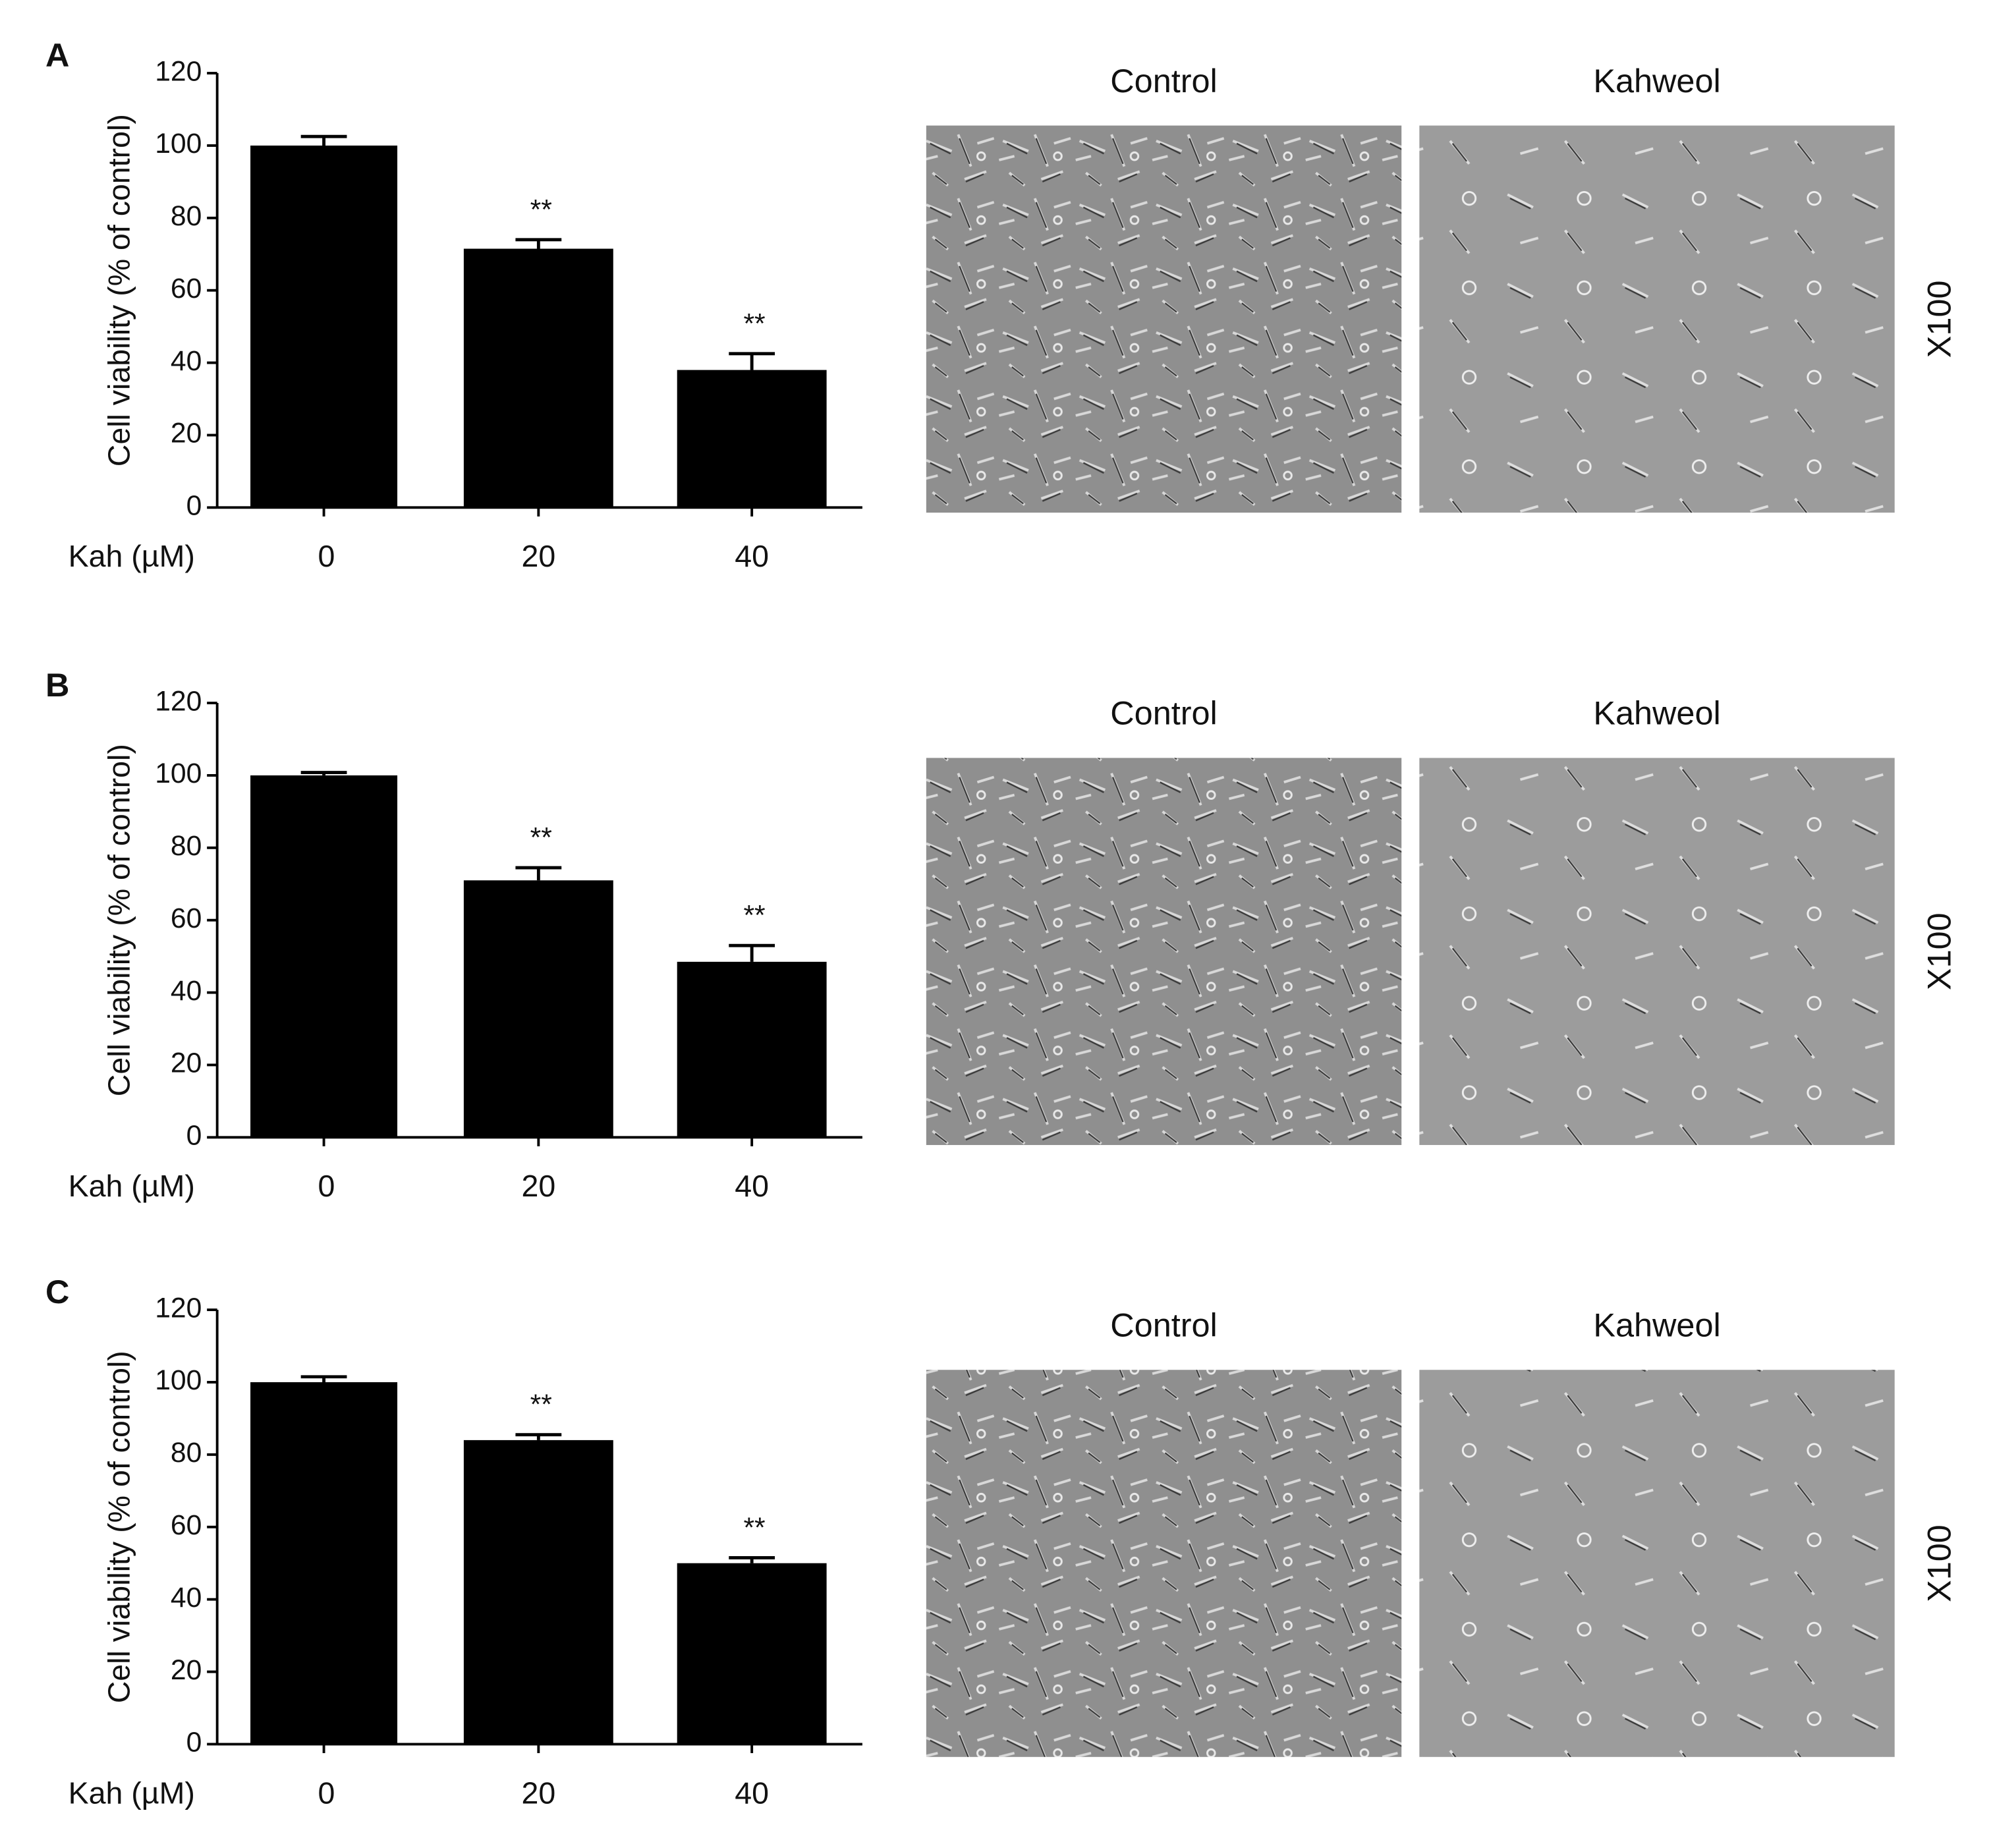 The height and width of the screenshot is (1848, 1993). Describe the element at coordinates (57, 55) in the screenshot. I see `panel-label: A` at that location.